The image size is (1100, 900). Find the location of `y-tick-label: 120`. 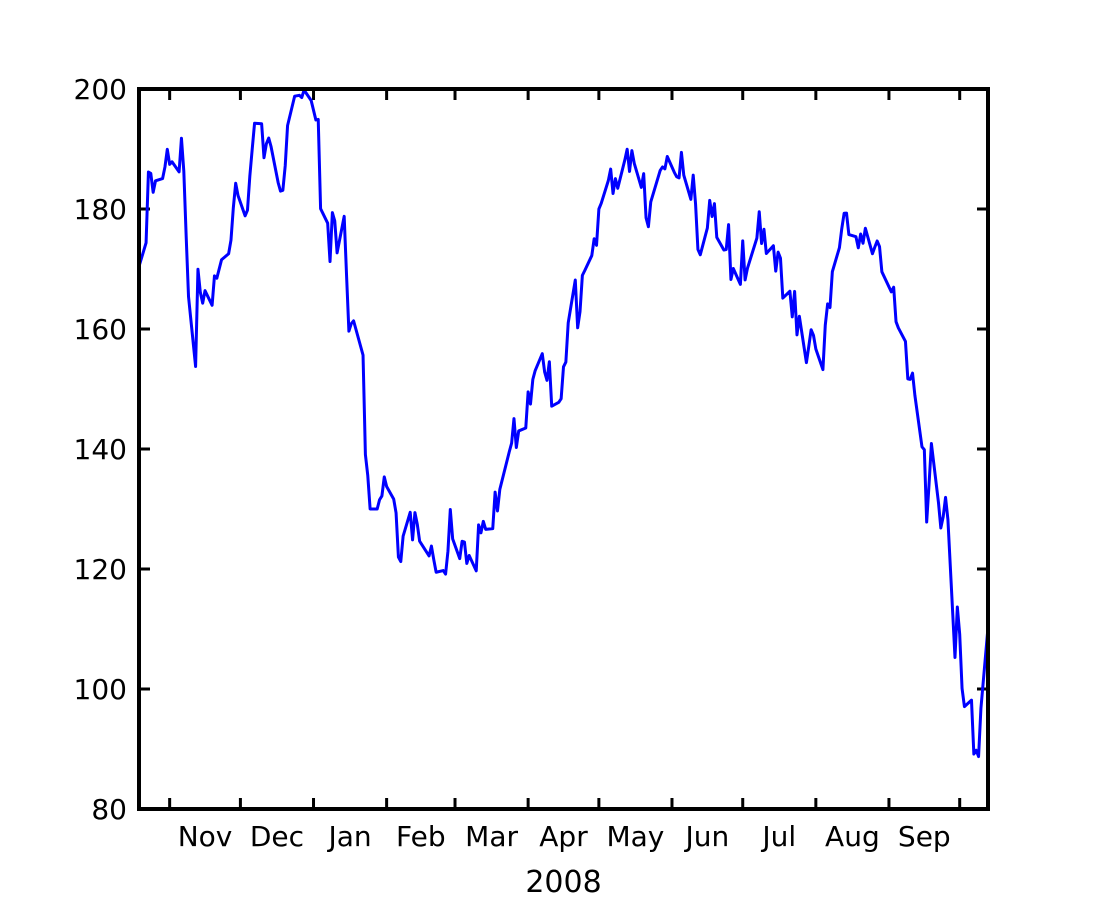

y-tick-label: 120 is located at coordinates (100, 569).